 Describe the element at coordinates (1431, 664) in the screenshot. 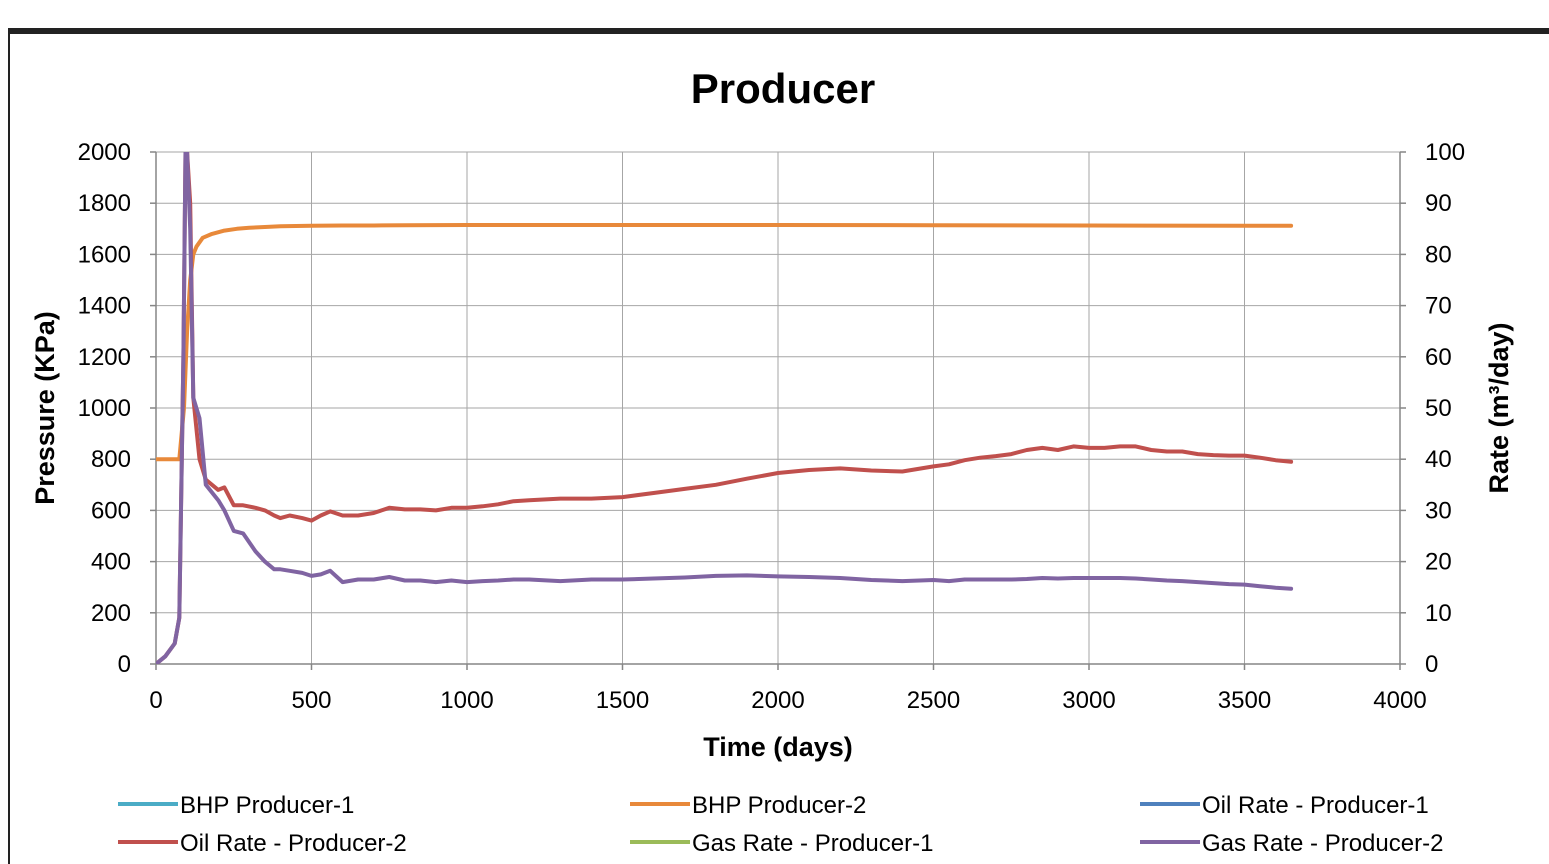

I see `right-tick-label: 0` at that location.